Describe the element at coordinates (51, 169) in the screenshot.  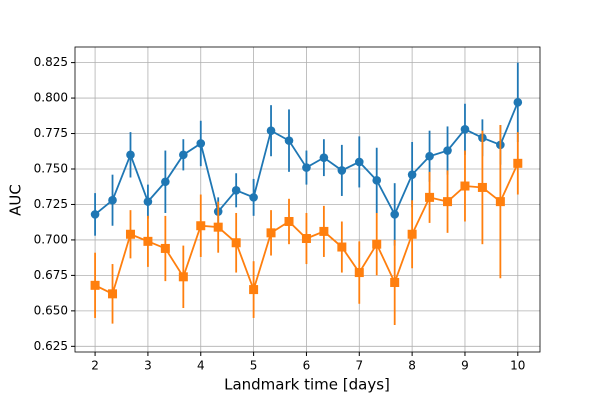
I see `y-tick-label: 0.750` at that location.